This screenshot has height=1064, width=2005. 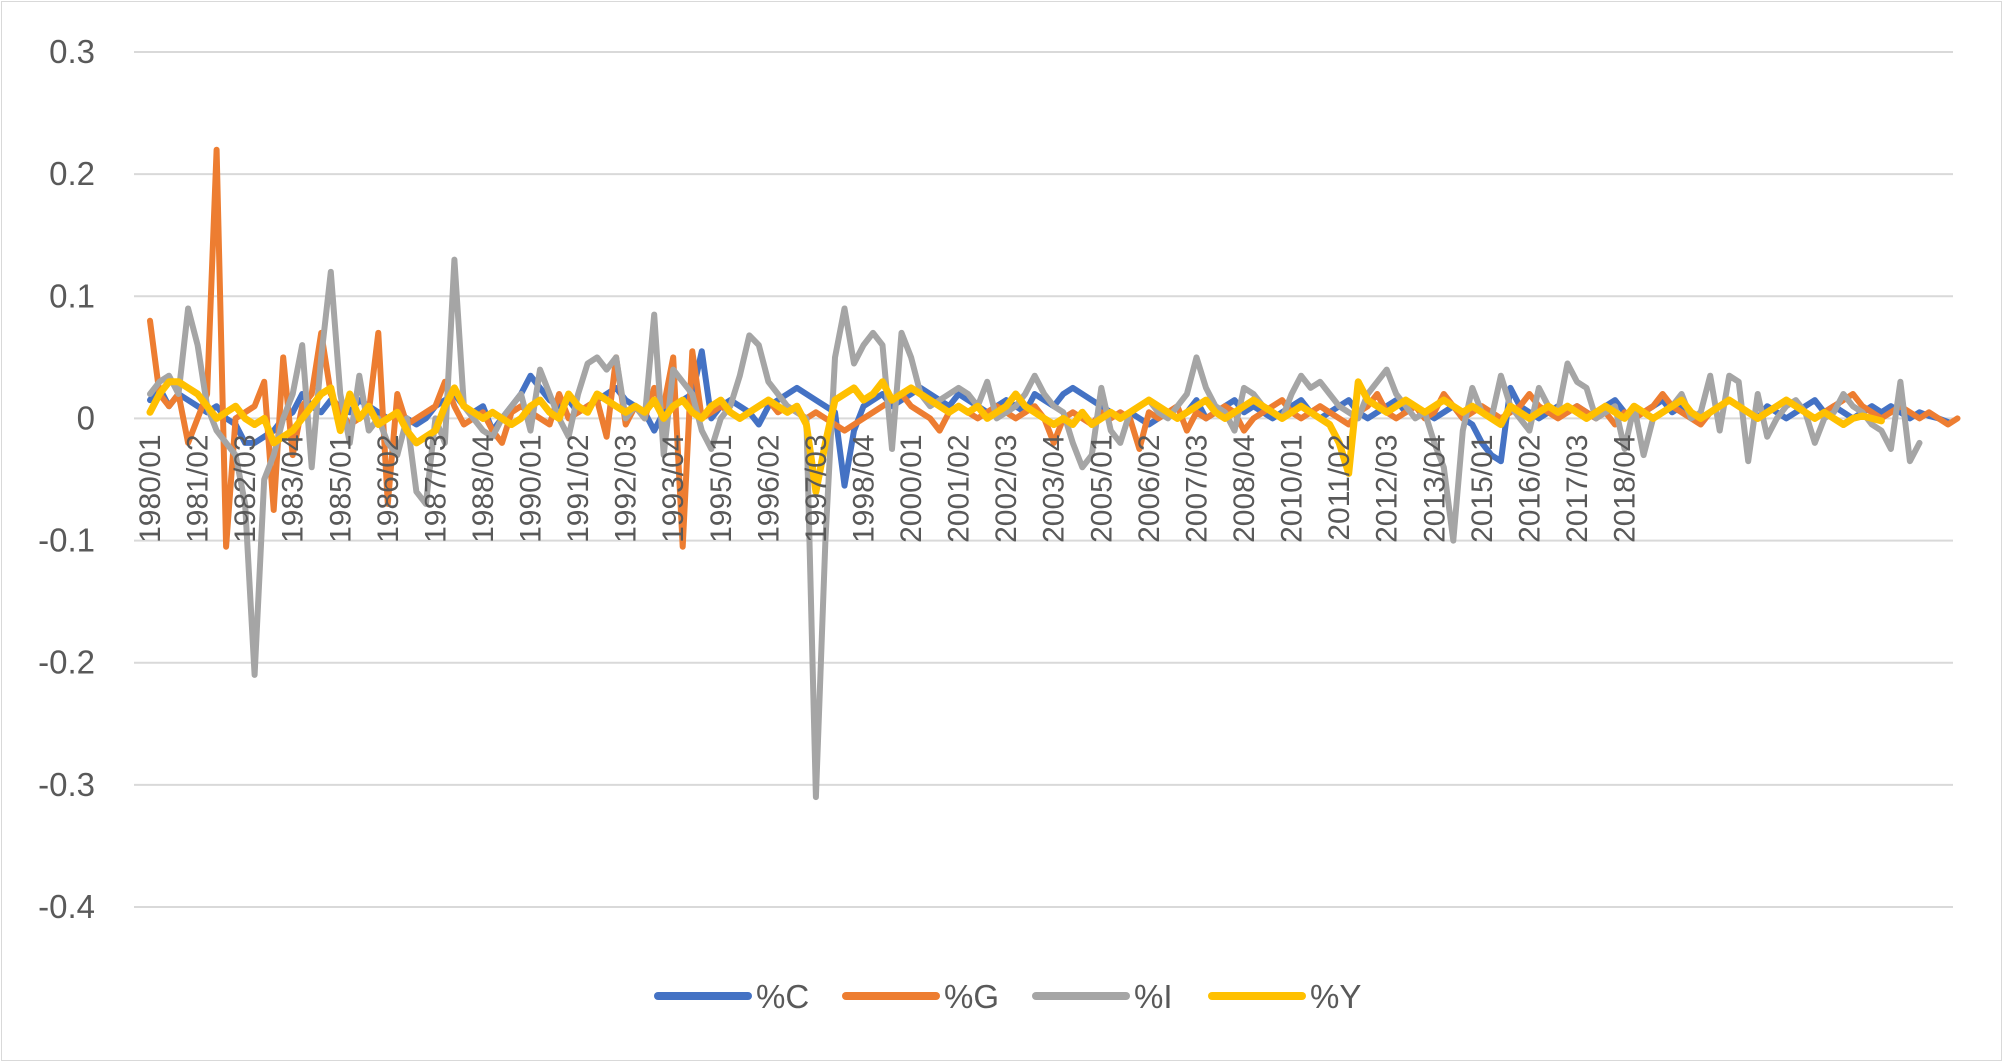 I want to click on x-tick-label: 1983/04, so click(x=293, y=488).